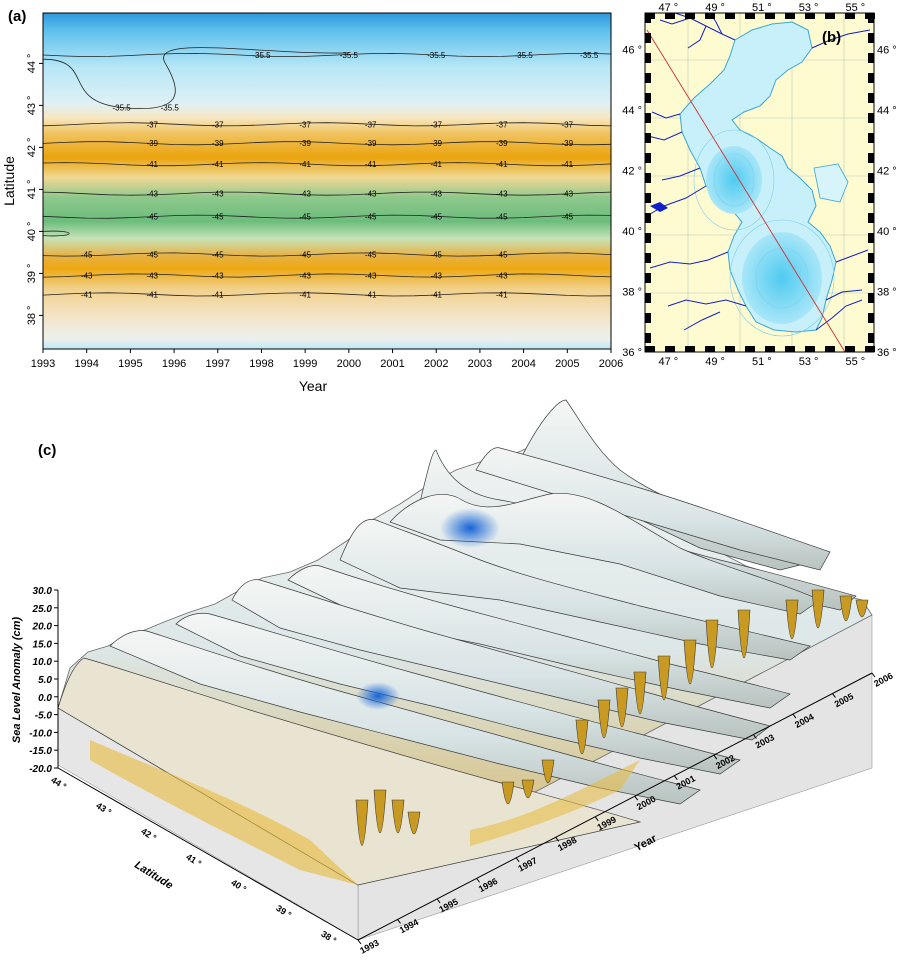 The height and width of the screenshot is (971, 900). I want to click on lon-tick-bottom: 53 °, so click(809, 362).